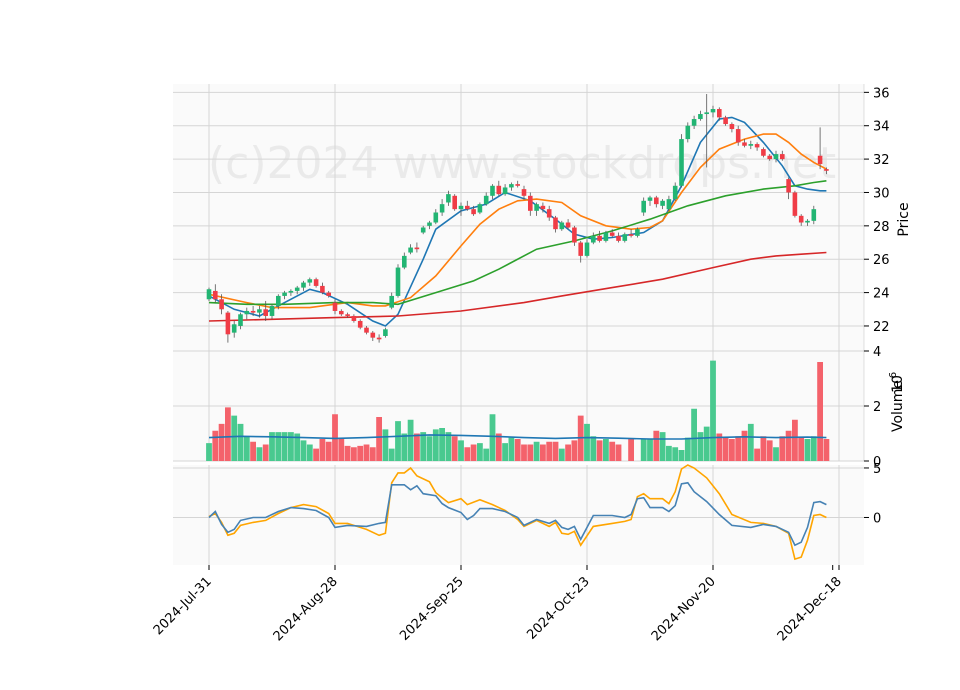 Image resolution: width=960 pixels, height=690 pixels. Describe the element at coordinates (881, 93) in the screenshot. I see `price-tick-label: 36` at that location.